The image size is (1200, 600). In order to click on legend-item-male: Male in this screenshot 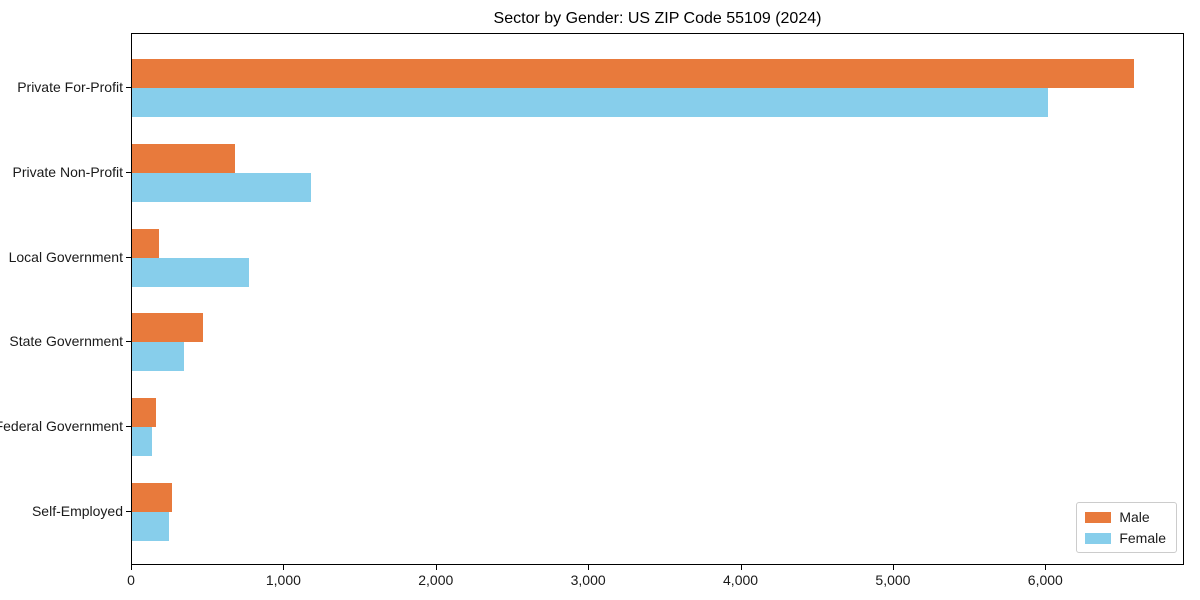, I will do `click(1125, 517)`.